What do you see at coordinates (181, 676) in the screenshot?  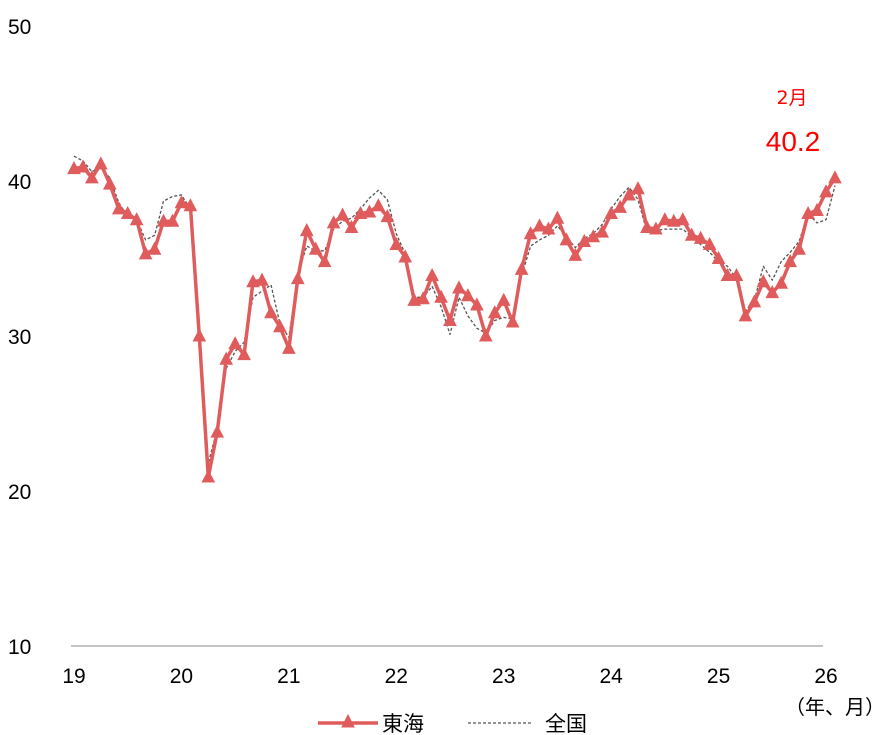 I see `x-tick-label: 20` at bounding box center [181, 676].